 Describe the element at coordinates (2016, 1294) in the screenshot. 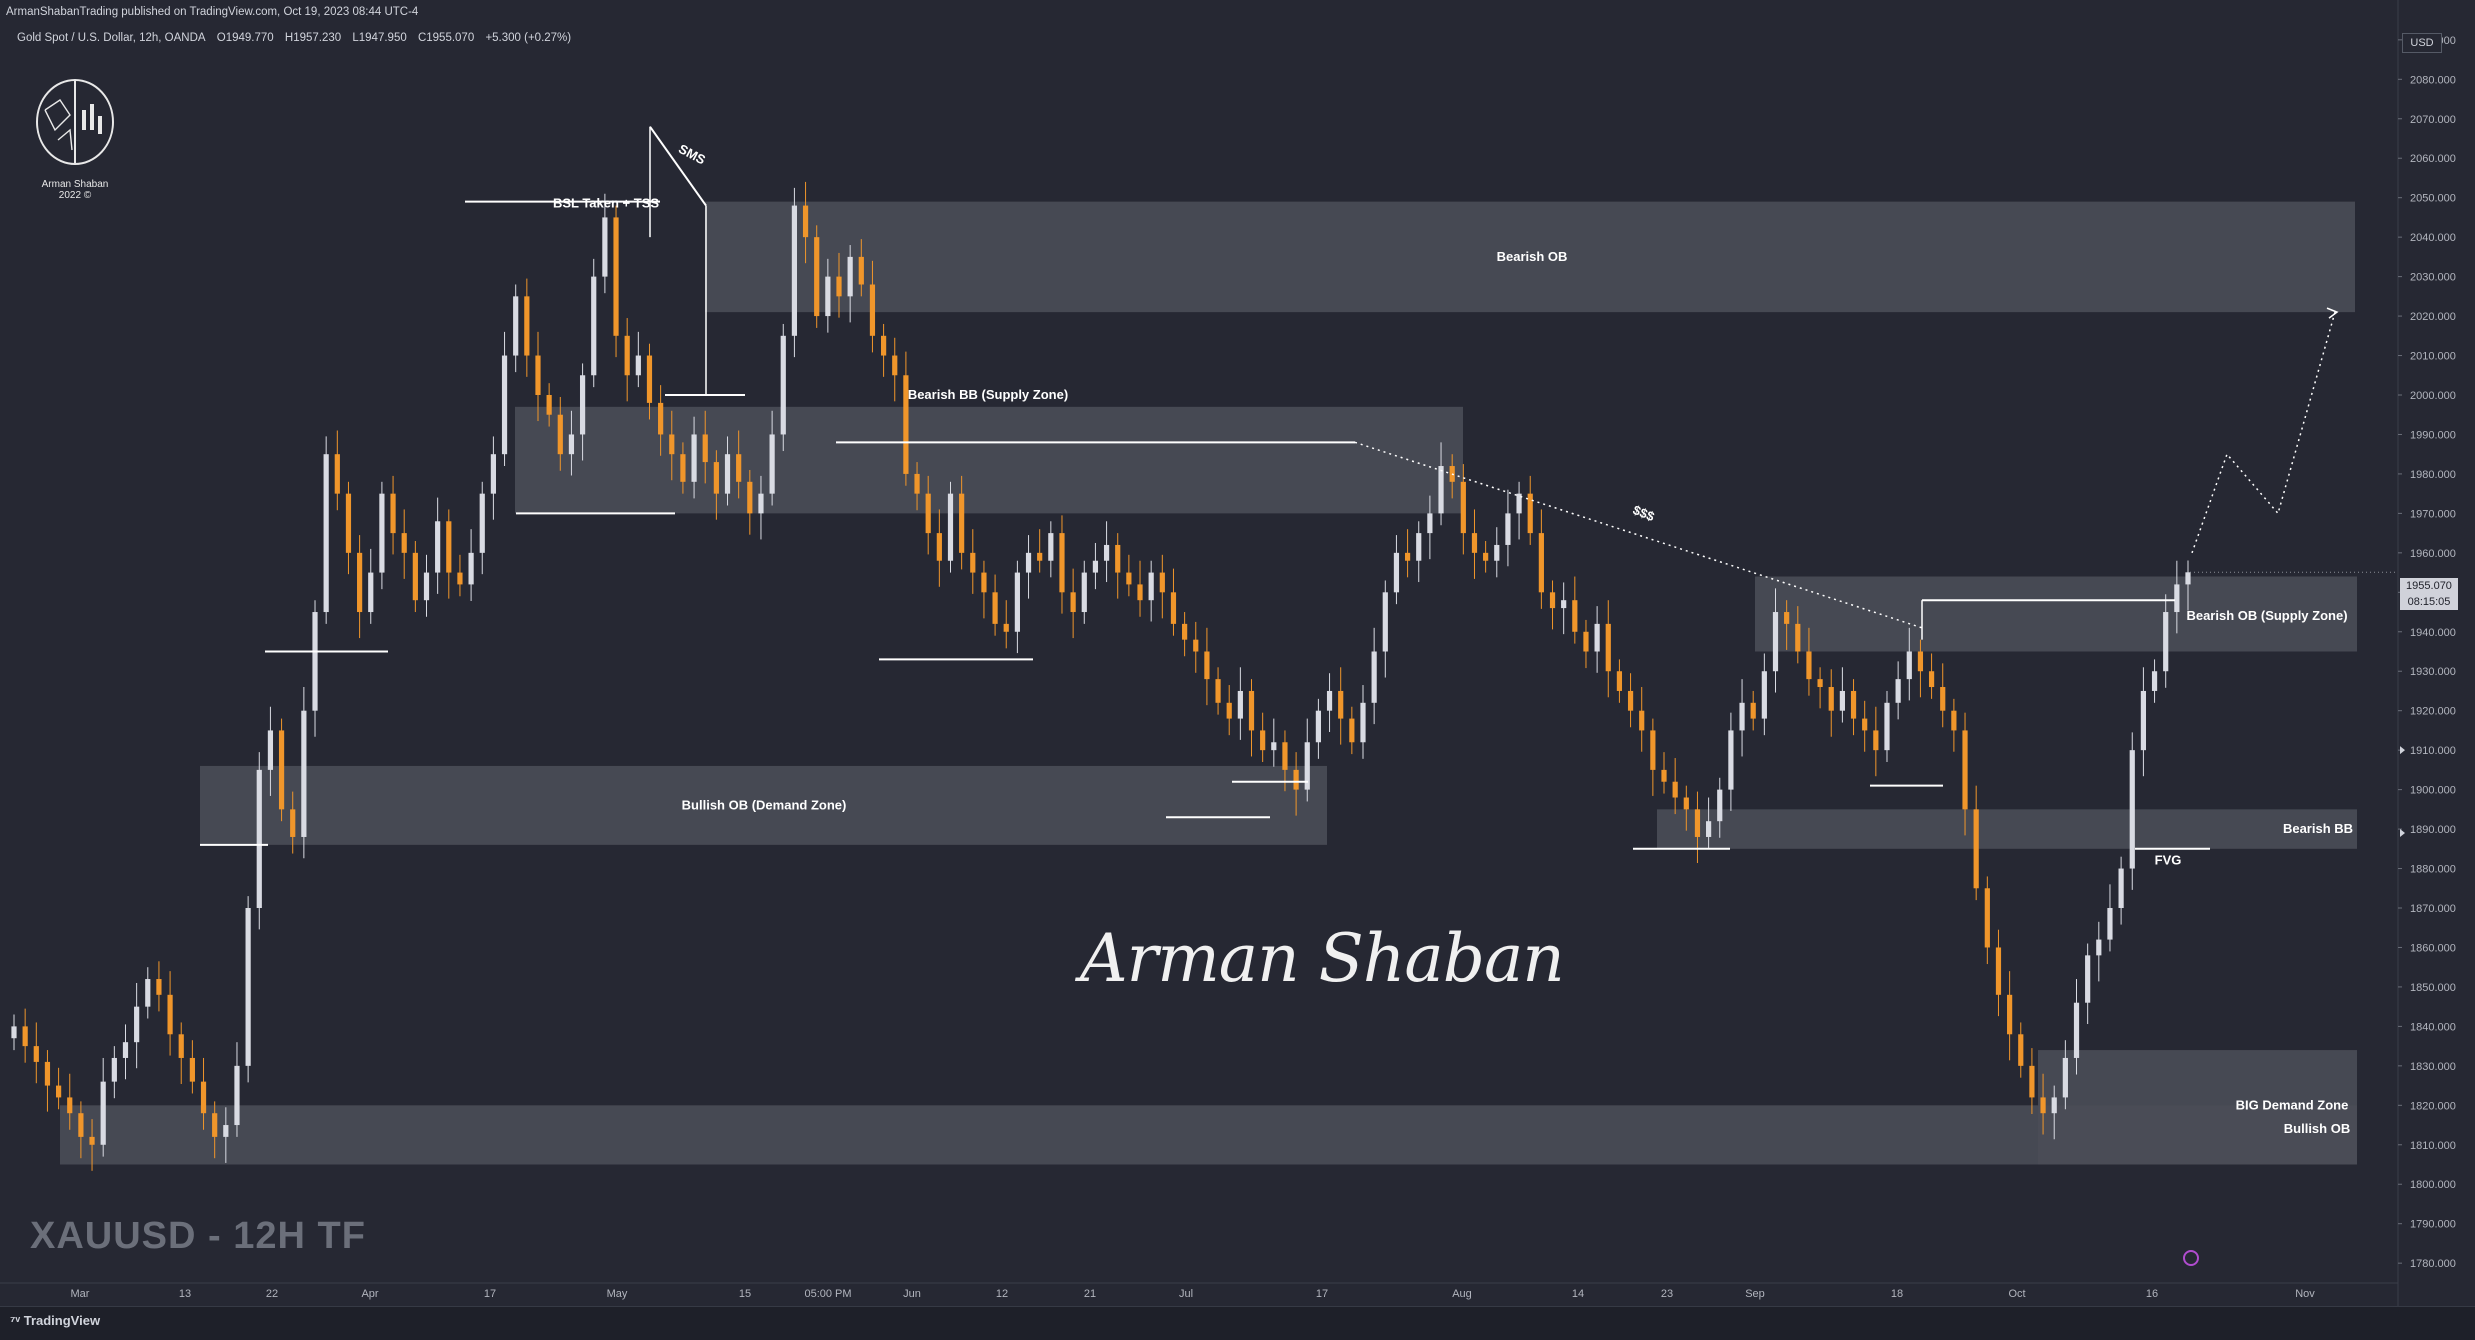

I see `x-tick-label: Oct` at that location.